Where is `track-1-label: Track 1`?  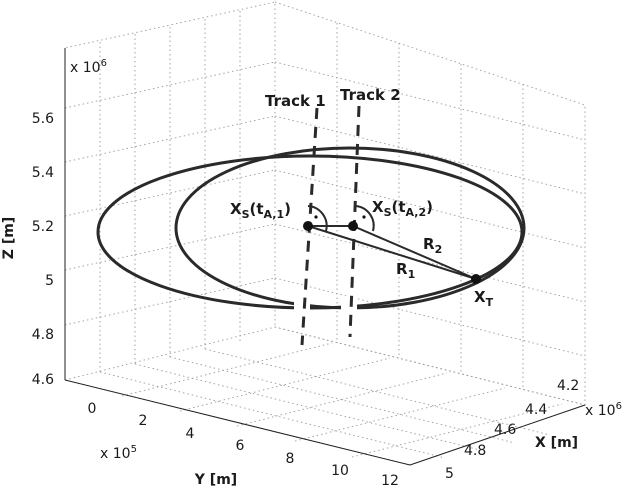 track-1-label: Track 1 is located at coordinates (295, 101).